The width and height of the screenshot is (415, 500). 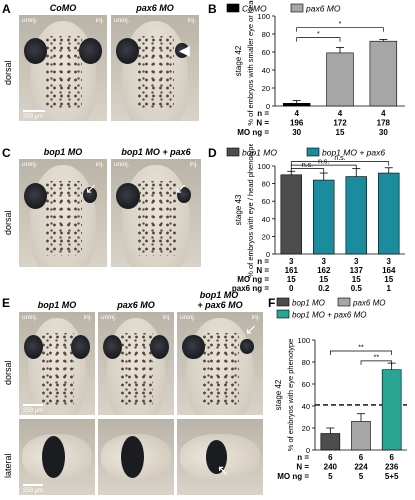 What do you see at coordinates (57, 457) in the screenshot?
I see `photo-e-bop1-lateral: 250 μm` at bounding box center [57, 457].